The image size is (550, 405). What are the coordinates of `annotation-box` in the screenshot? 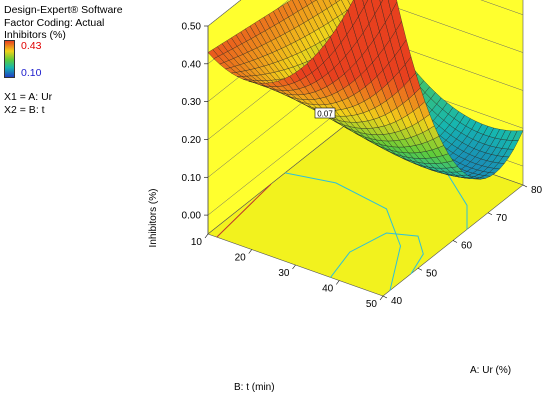 It's located at (325, 113).